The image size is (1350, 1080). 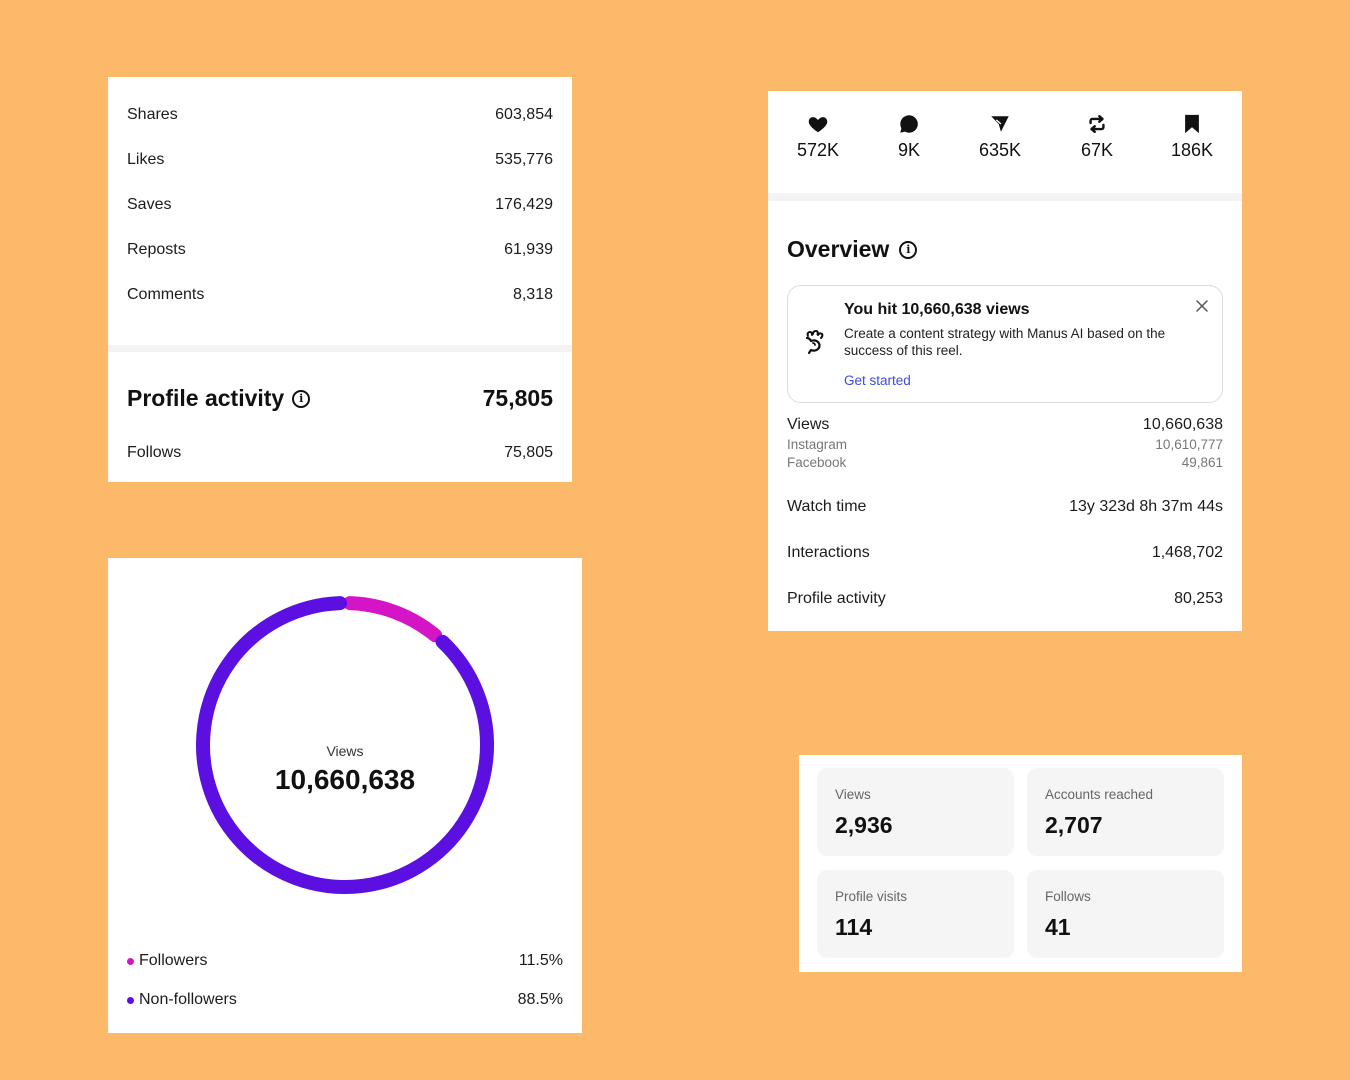 I want to click on overview-header: Overview i, so click(x=852, y=249).